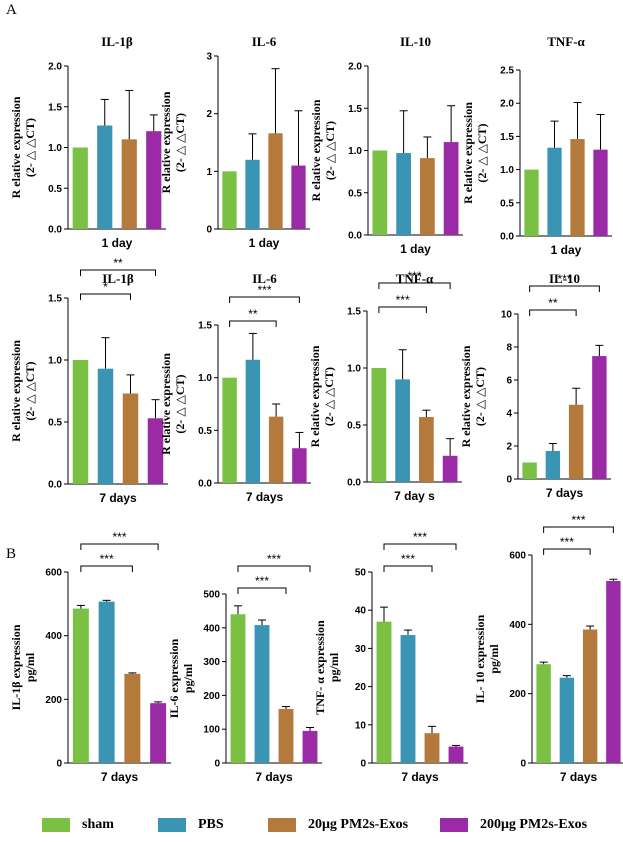  I want to click on y-tick-label: 50, so click(361, 573).